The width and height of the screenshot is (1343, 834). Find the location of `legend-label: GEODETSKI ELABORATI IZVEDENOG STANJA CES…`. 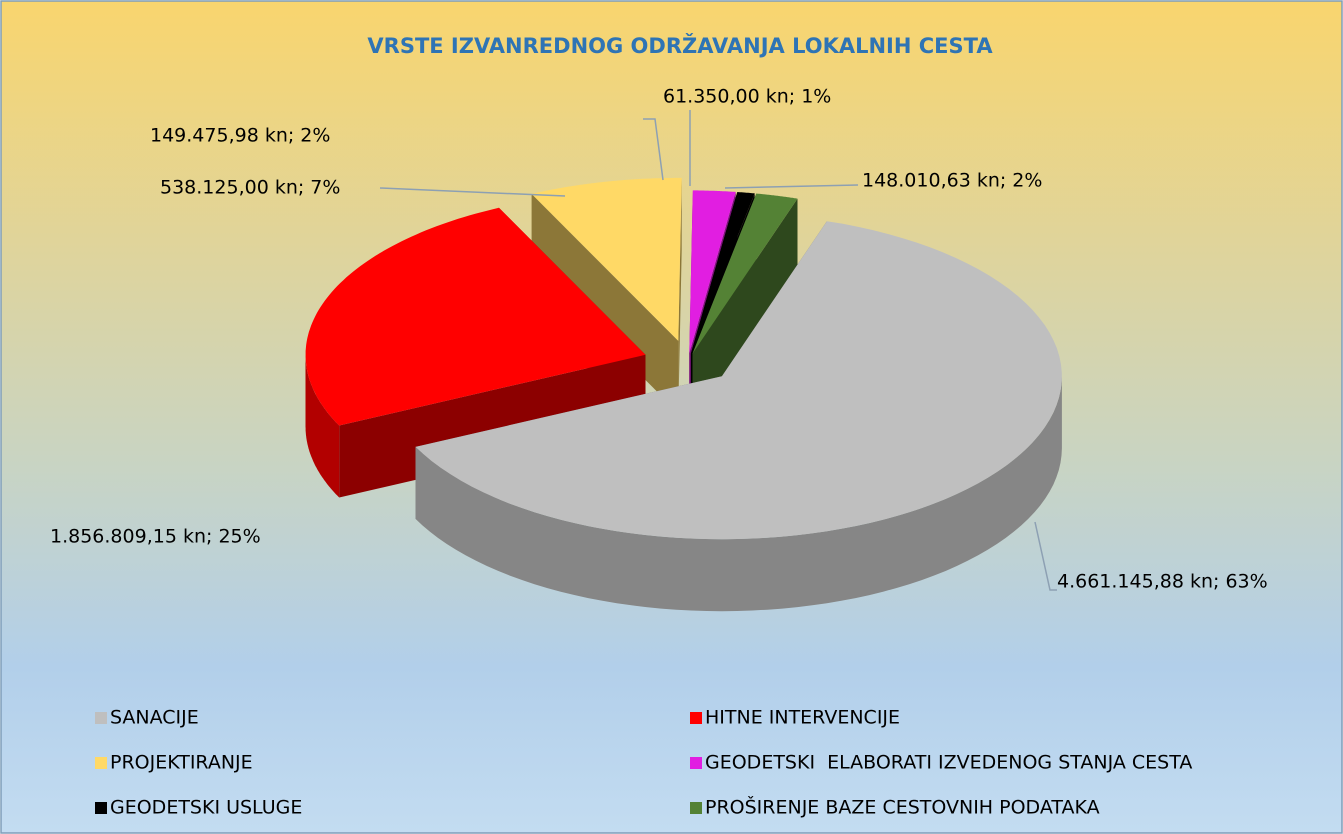

legend-label: GEODETSKI ELABORATI IZVEDENOG STANJA CES… is located at coordinates (948, 763).